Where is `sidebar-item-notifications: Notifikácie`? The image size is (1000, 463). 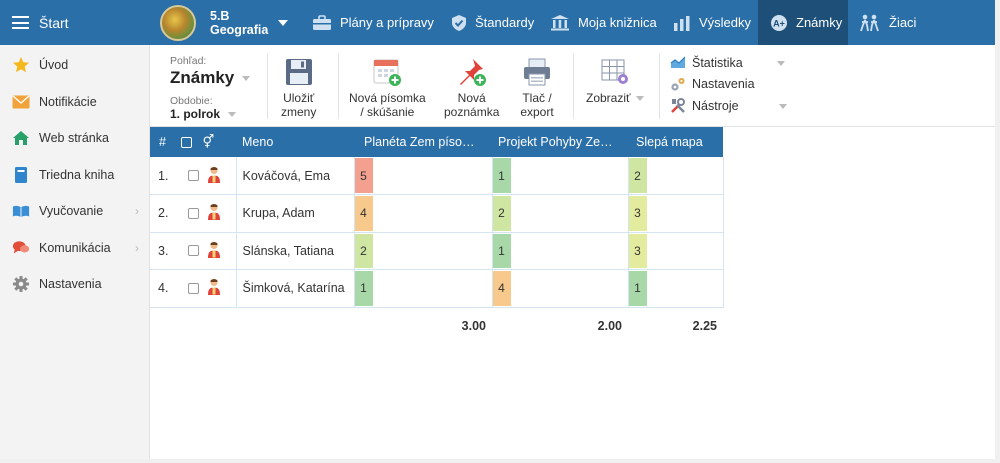
sidebar-item-notifications: Notifikácie is located at coordinates (74, 102).